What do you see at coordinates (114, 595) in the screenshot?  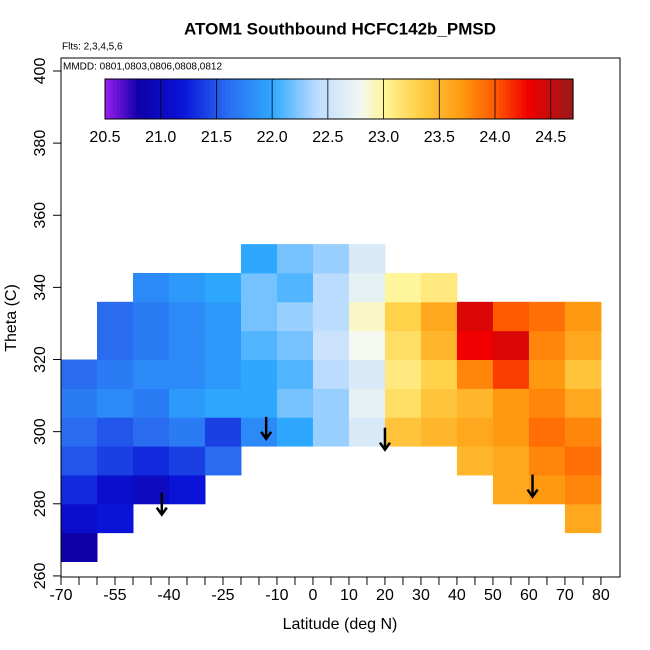 I see `x-tick-label: -55` at bounding box center [114, 595].